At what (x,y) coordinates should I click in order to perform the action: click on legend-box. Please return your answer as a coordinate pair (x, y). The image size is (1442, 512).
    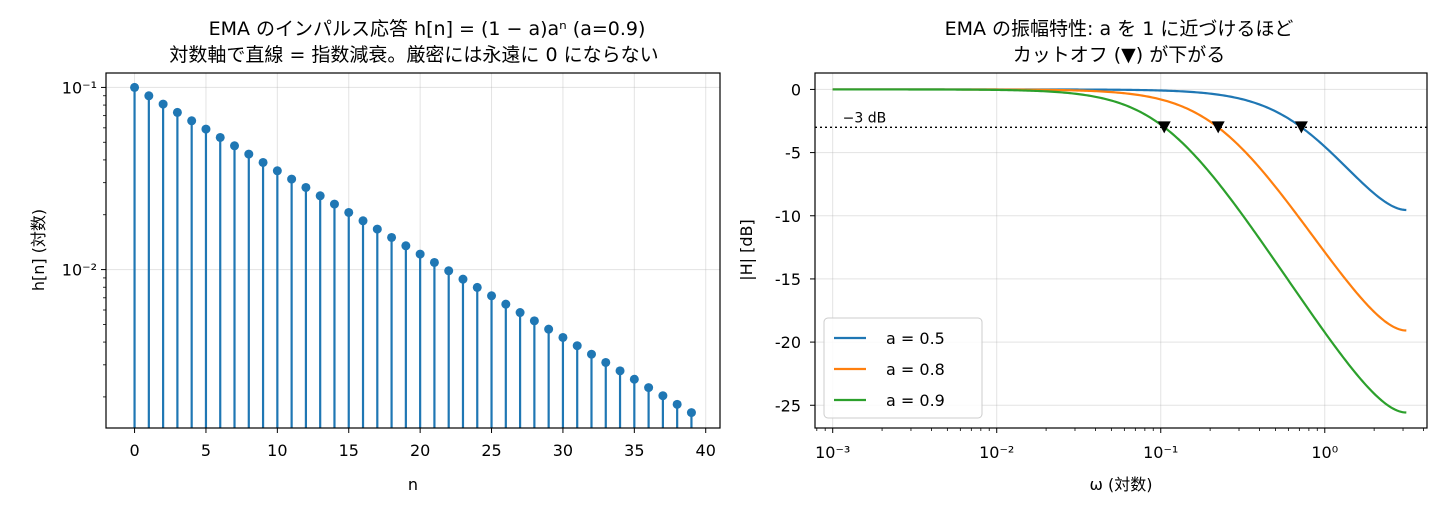
    Looking at the image, I should click on (903, 368).